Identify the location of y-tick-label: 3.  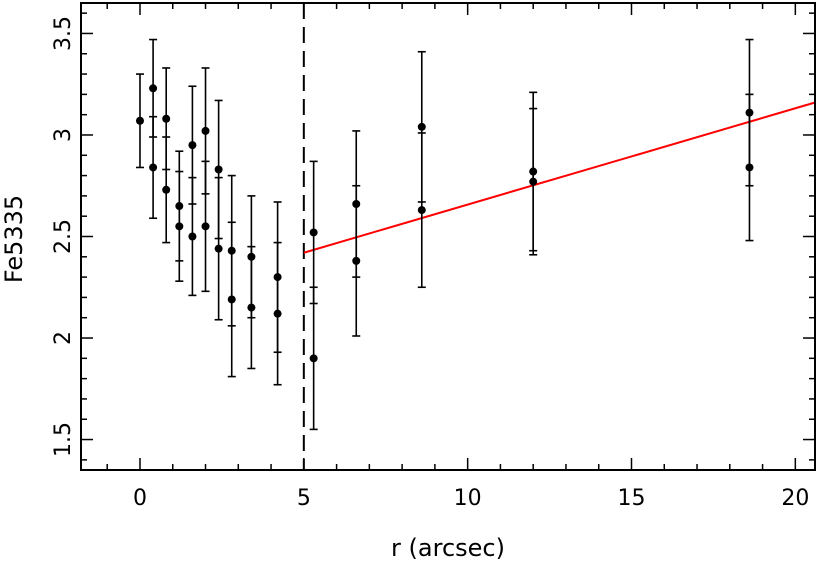
(63, 135).